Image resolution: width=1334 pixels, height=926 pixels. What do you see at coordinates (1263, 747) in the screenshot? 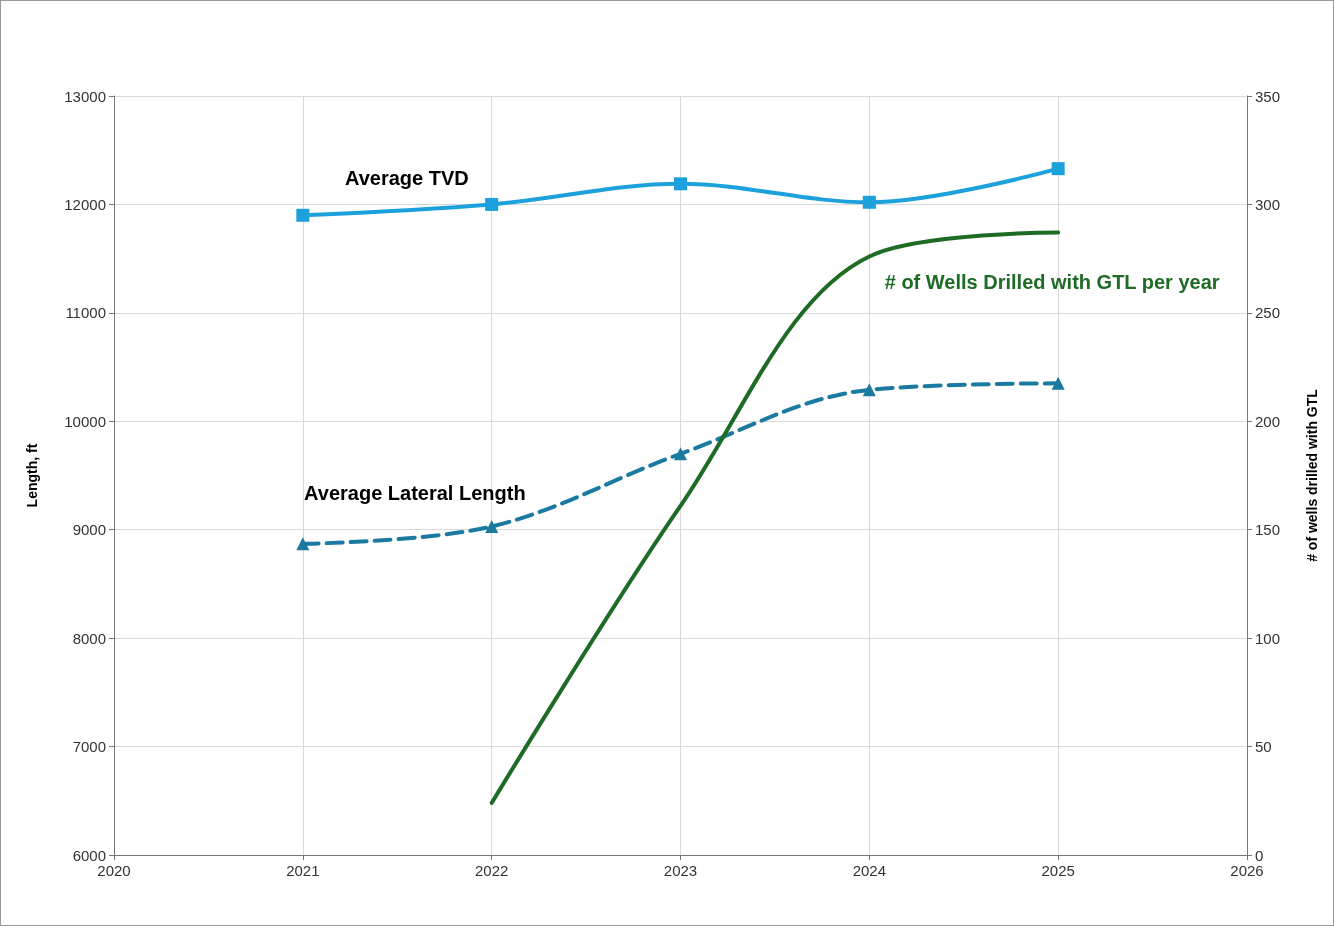
I see `y2-tick-label: 50` at bounding box center [1263, 747].